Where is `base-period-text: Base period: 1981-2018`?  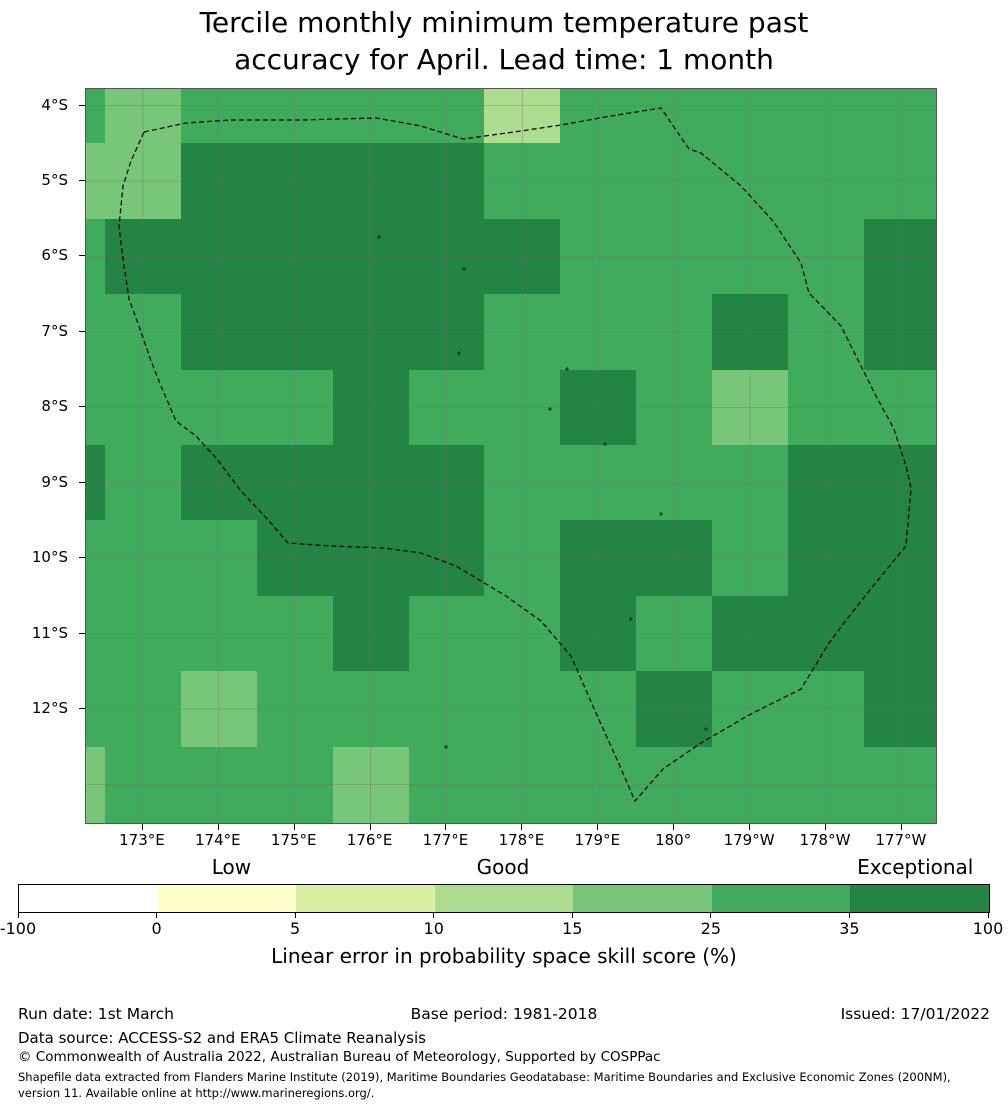
base-period-text: Base period: 1981-2018 is located at coordinates (504, 1014).